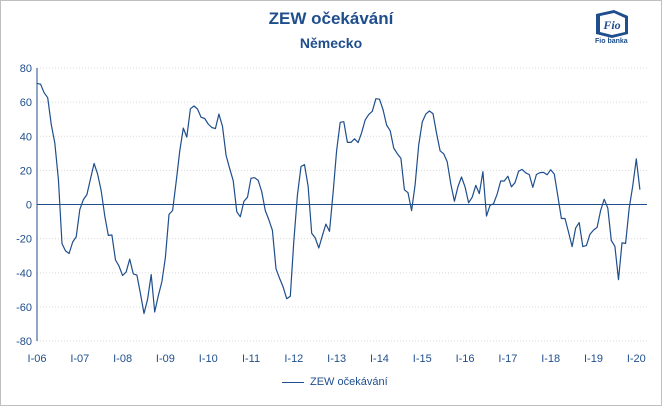 The image size is (662, 406). Describe the element at coordinates (26, 69) in the screenshot. I see `y-tick-label: 80` at that location.